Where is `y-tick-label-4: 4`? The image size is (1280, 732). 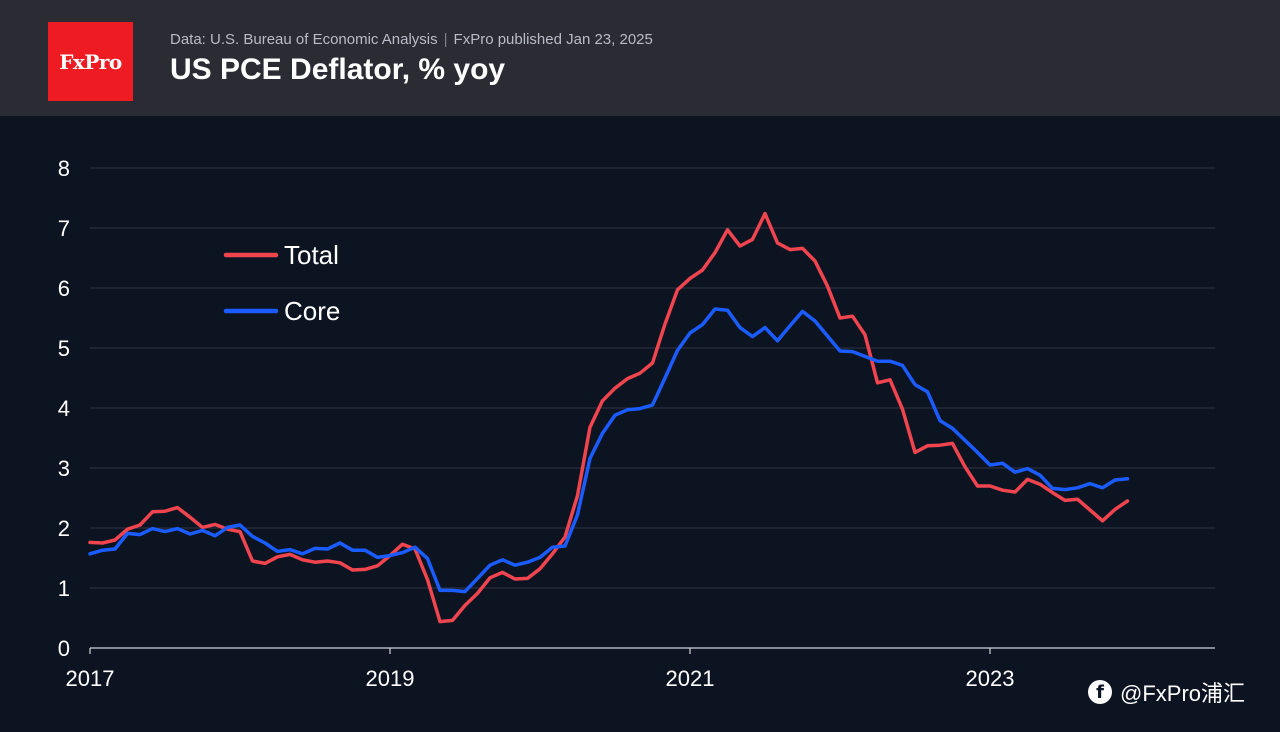
y-tick-label-4: 4 is located at coordinates (64, 408).